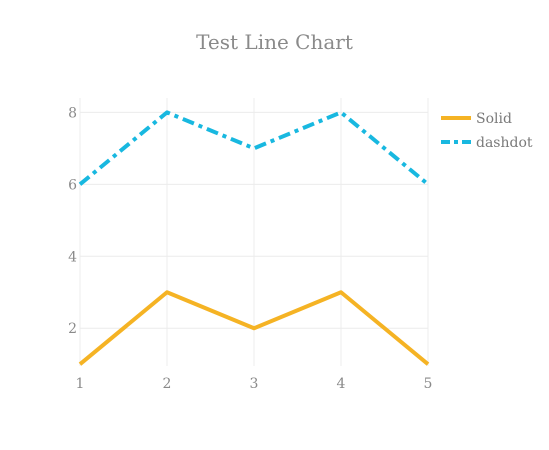 The image size is (549, 450). Describe the element at coordinates (167, 384) in the screenshot. I see `x-tick-label-1: 2` at that location.